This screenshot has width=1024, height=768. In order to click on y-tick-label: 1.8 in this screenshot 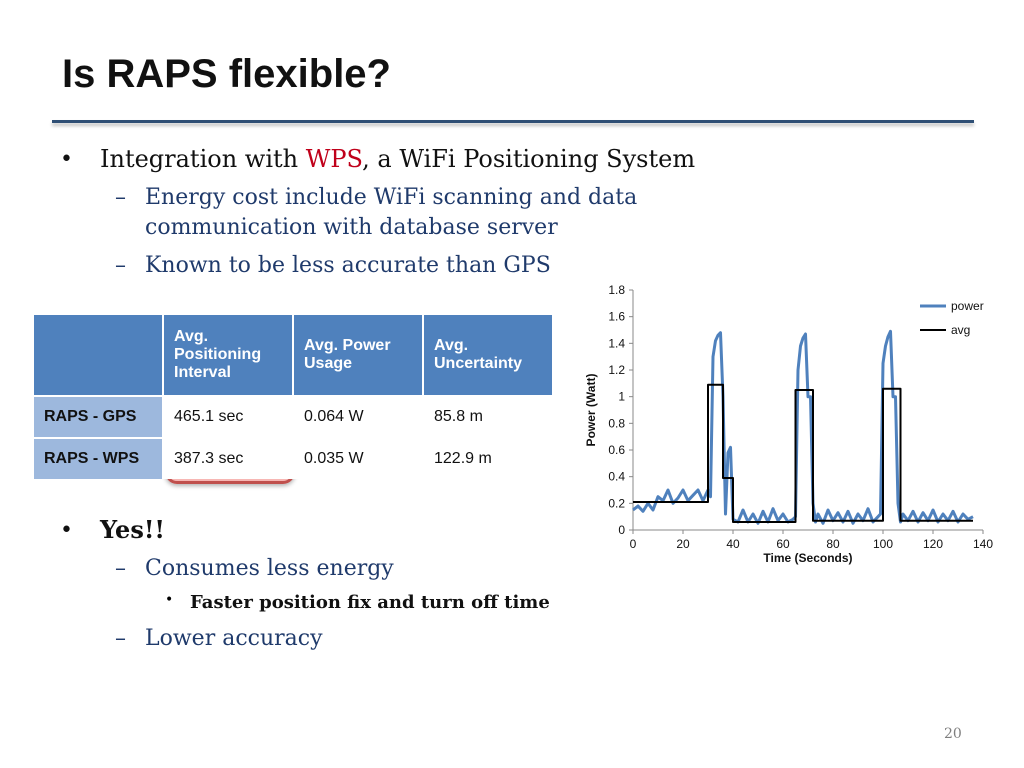, I will do `click(616, 290)`.